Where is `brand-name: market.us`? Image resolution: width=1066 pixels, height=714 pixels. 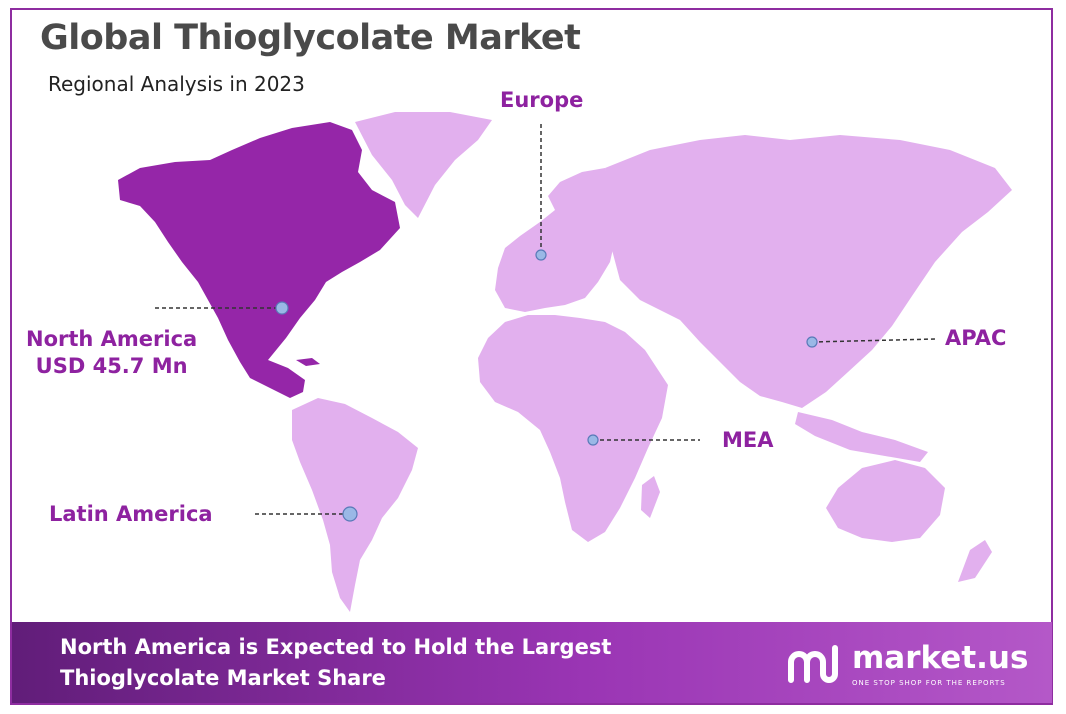 brand-name: market.us is located at coordinates (940, 658).